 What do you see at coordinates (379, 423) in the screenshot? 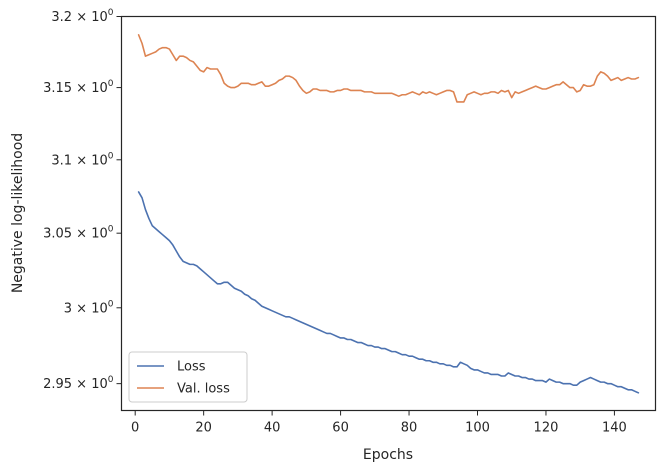
I see `x-ticks: 0 20 40 60 80 100 120 140` at bounding box center [379, 423].